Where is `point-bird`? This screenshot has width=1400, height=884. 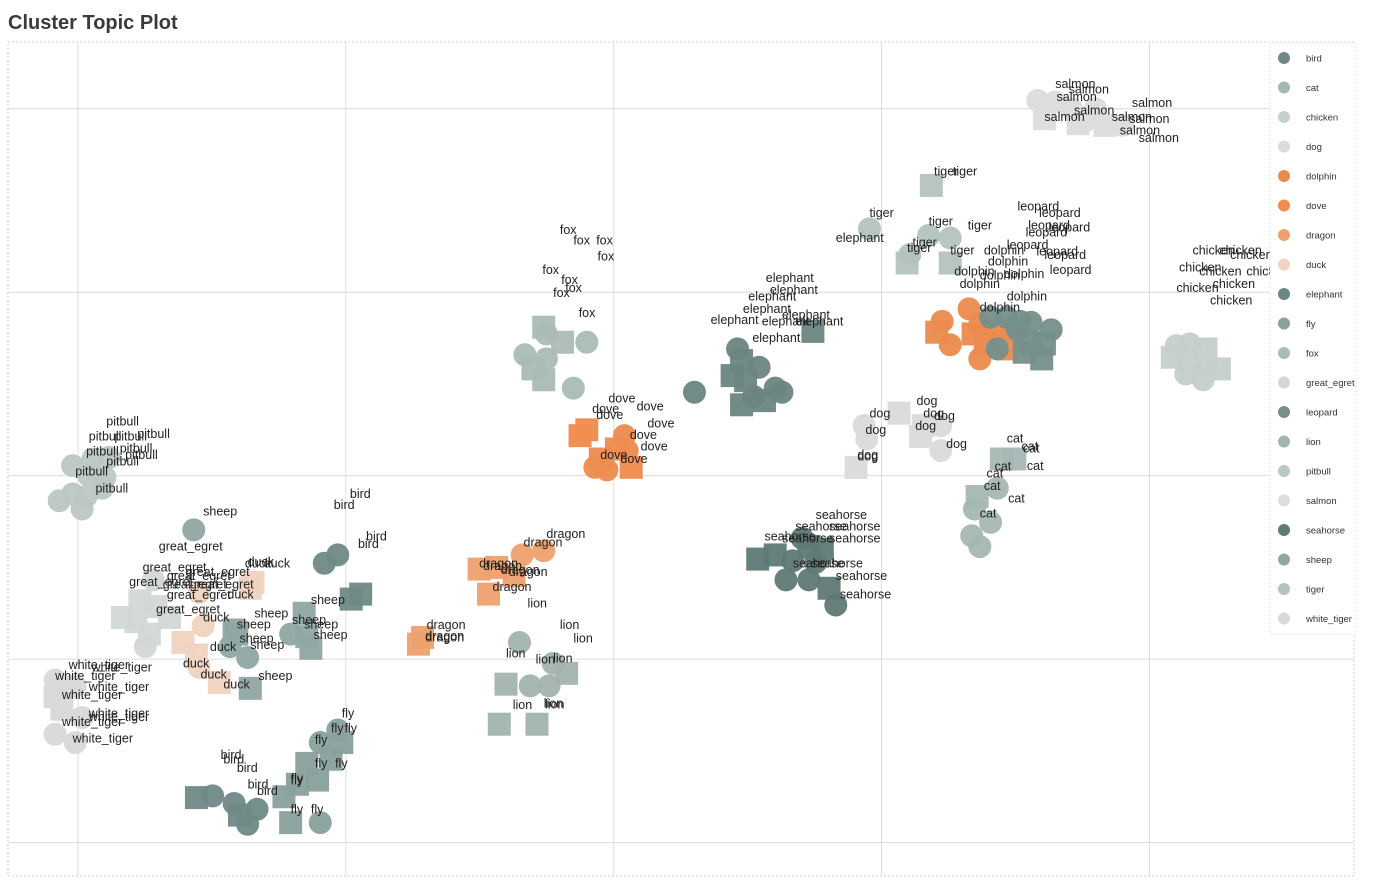
point-bird is located at coordinates (361, 594).